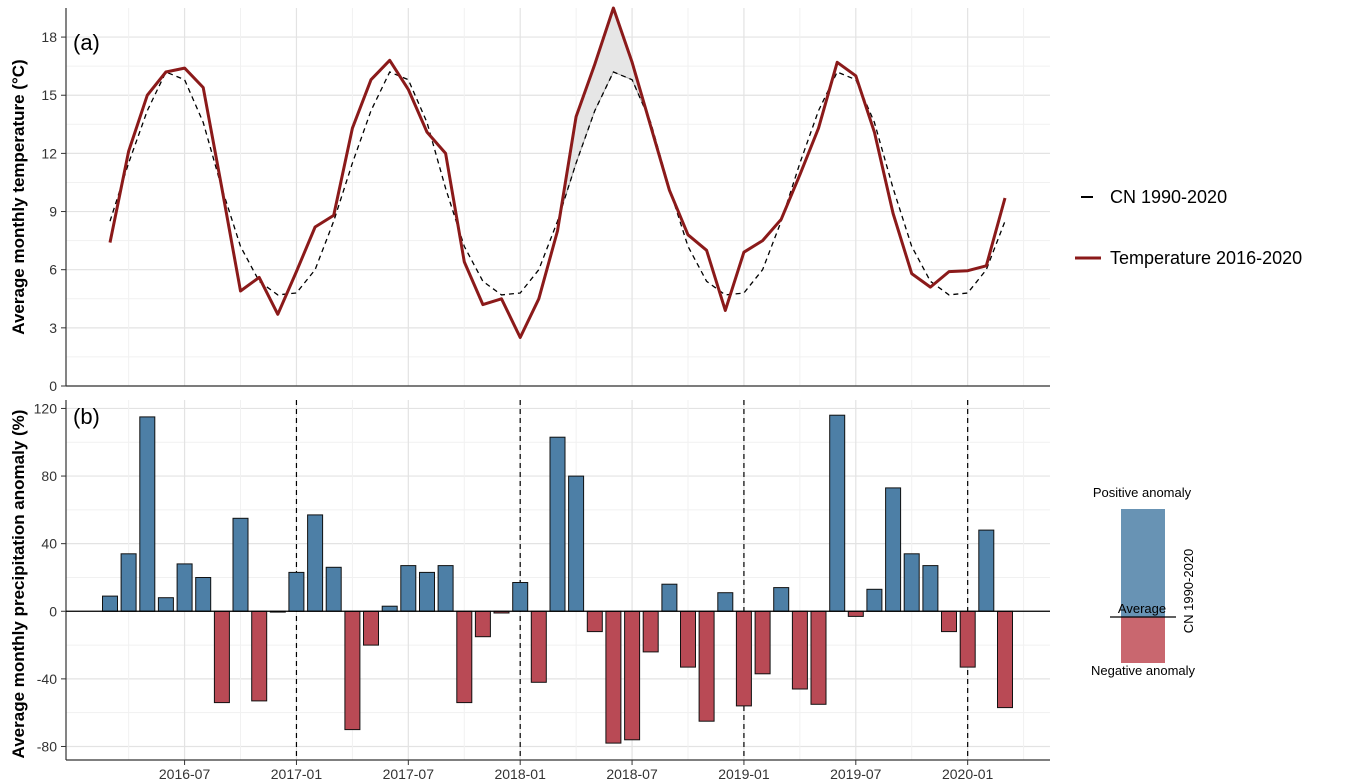 The image size is (1349, 781). What do you see at coordinates (1143, 670) in the screenshot?
I see `legend-negative-label: Negative anomaly` at bounding box center [1143, 670].